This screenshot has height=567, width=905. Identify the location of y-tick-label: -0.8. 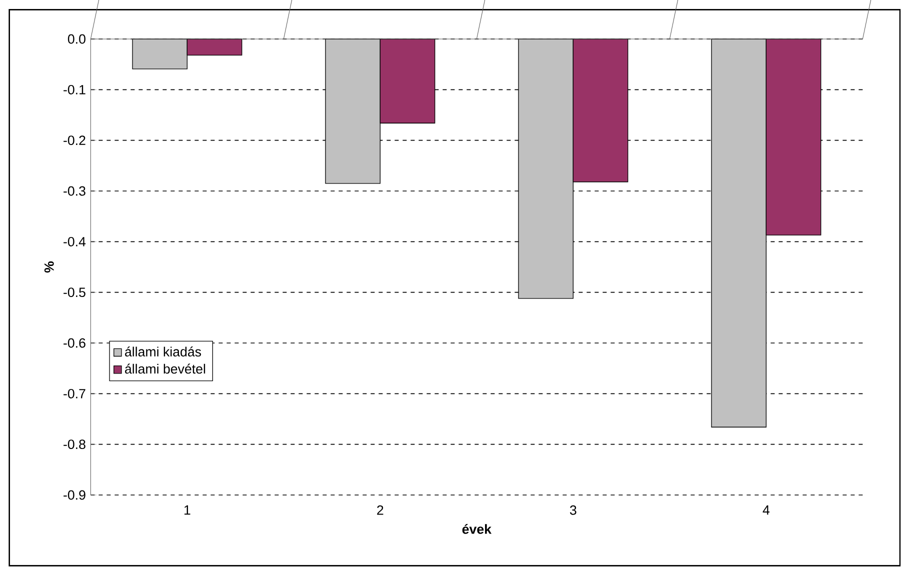
(75, 445).